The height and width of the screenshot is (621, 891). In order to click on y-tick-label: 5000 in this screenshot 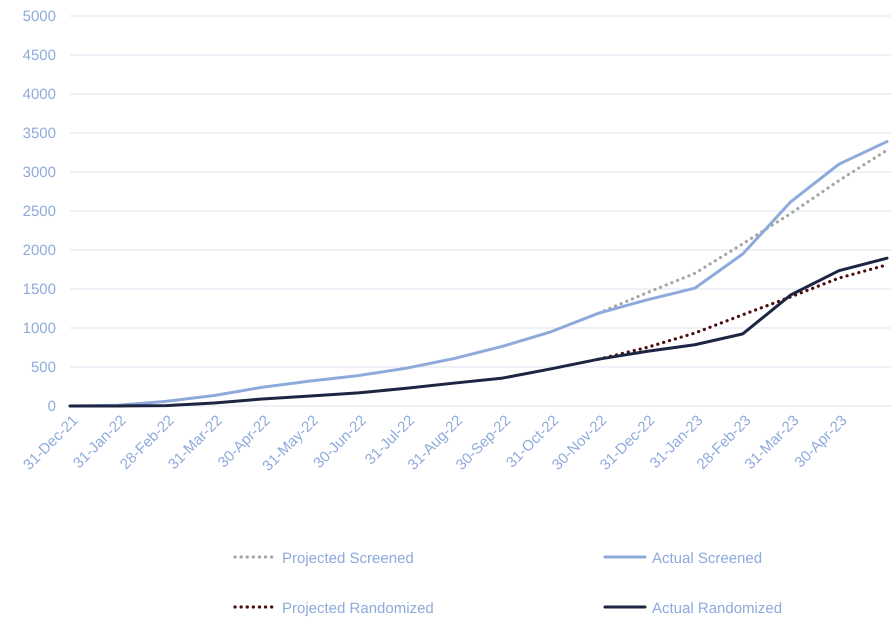, I will do `click(39, 16)`.